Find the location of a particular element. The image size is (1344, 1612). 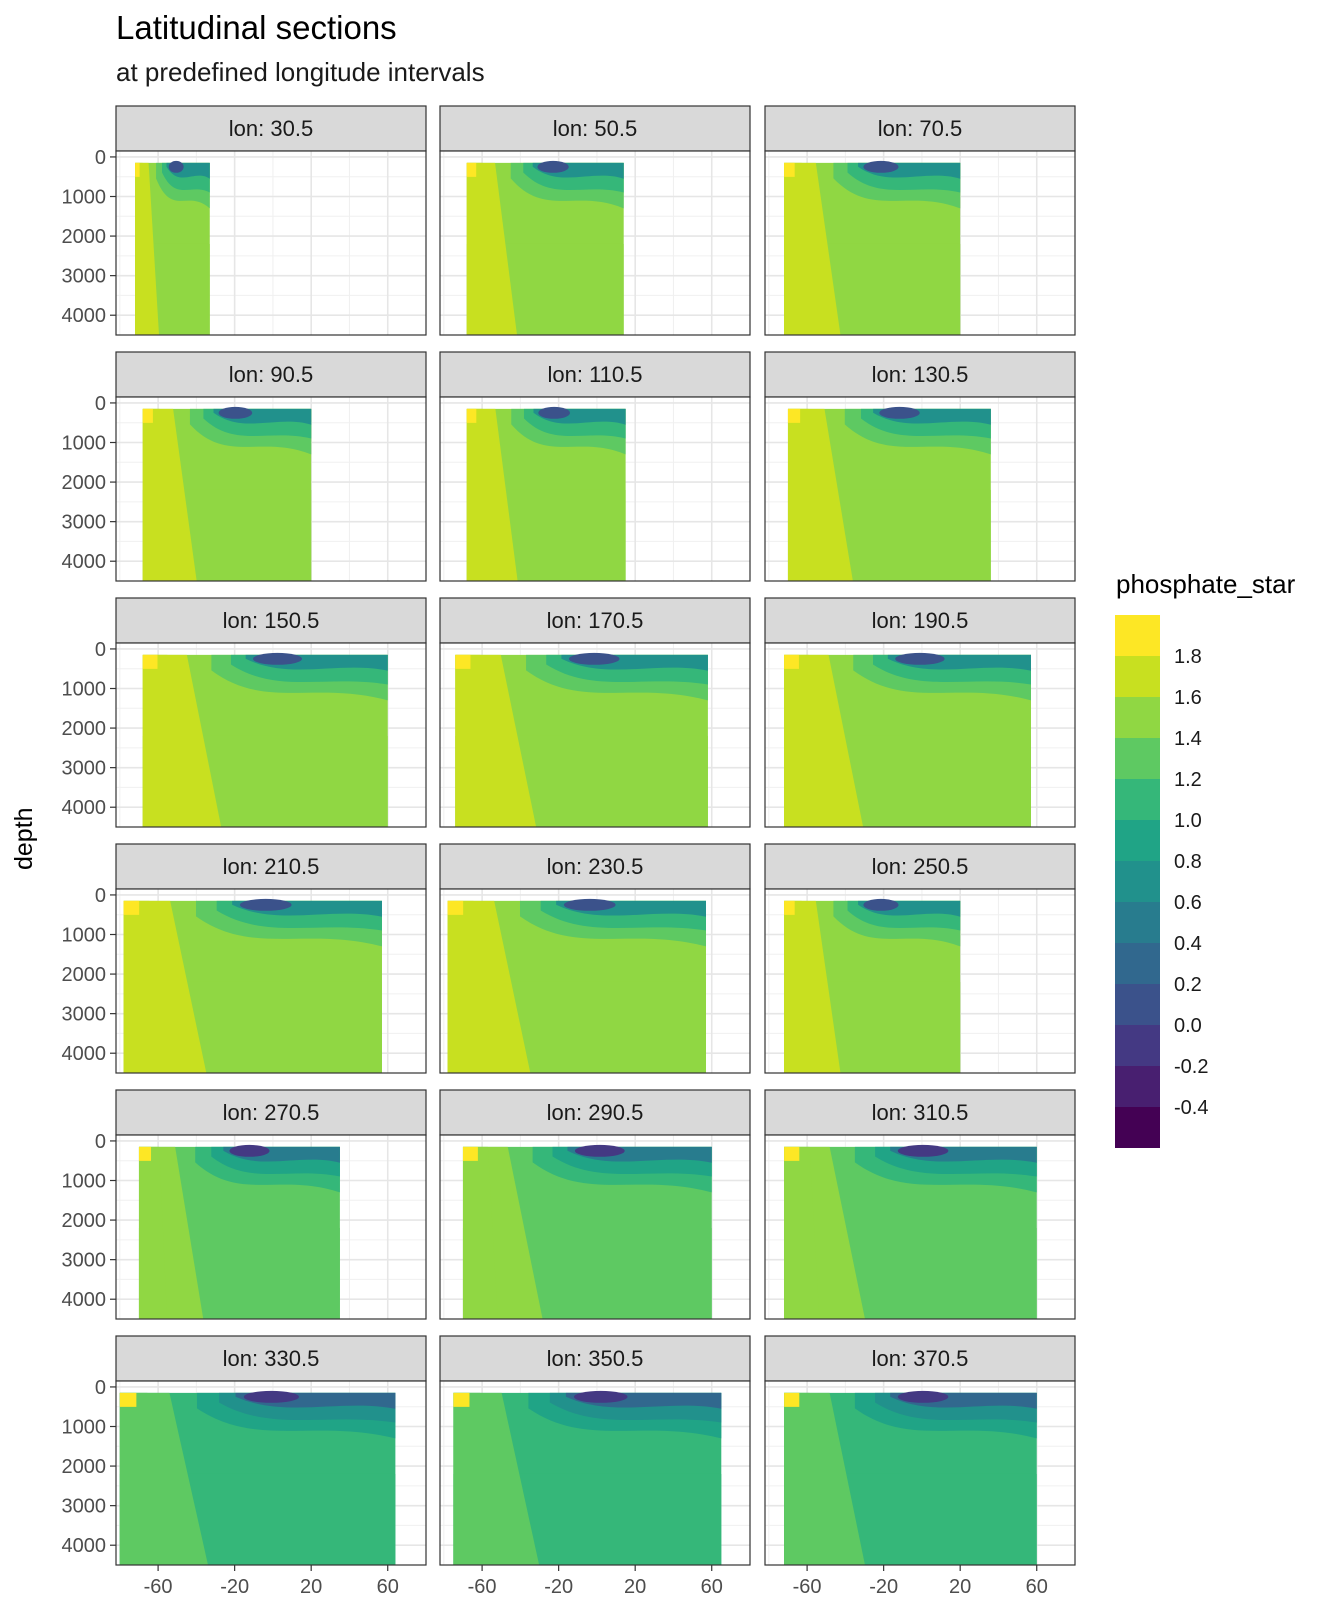

facet-strip-label: lon: 290.5 is located at coordinates (595, 1112).